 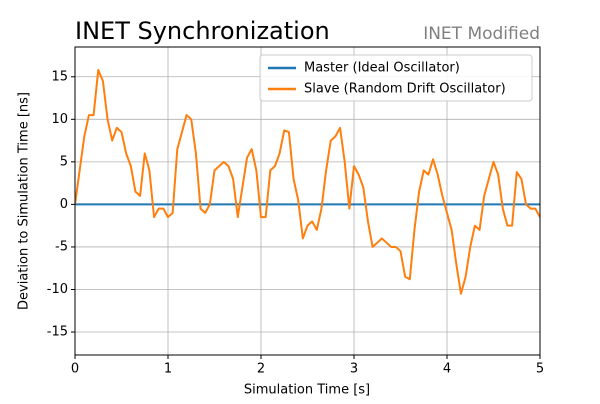 What do you see at coordinates (168, 369) in the screenshot?
I see `x-tick-label: 1` at bounding box center [168, 369].